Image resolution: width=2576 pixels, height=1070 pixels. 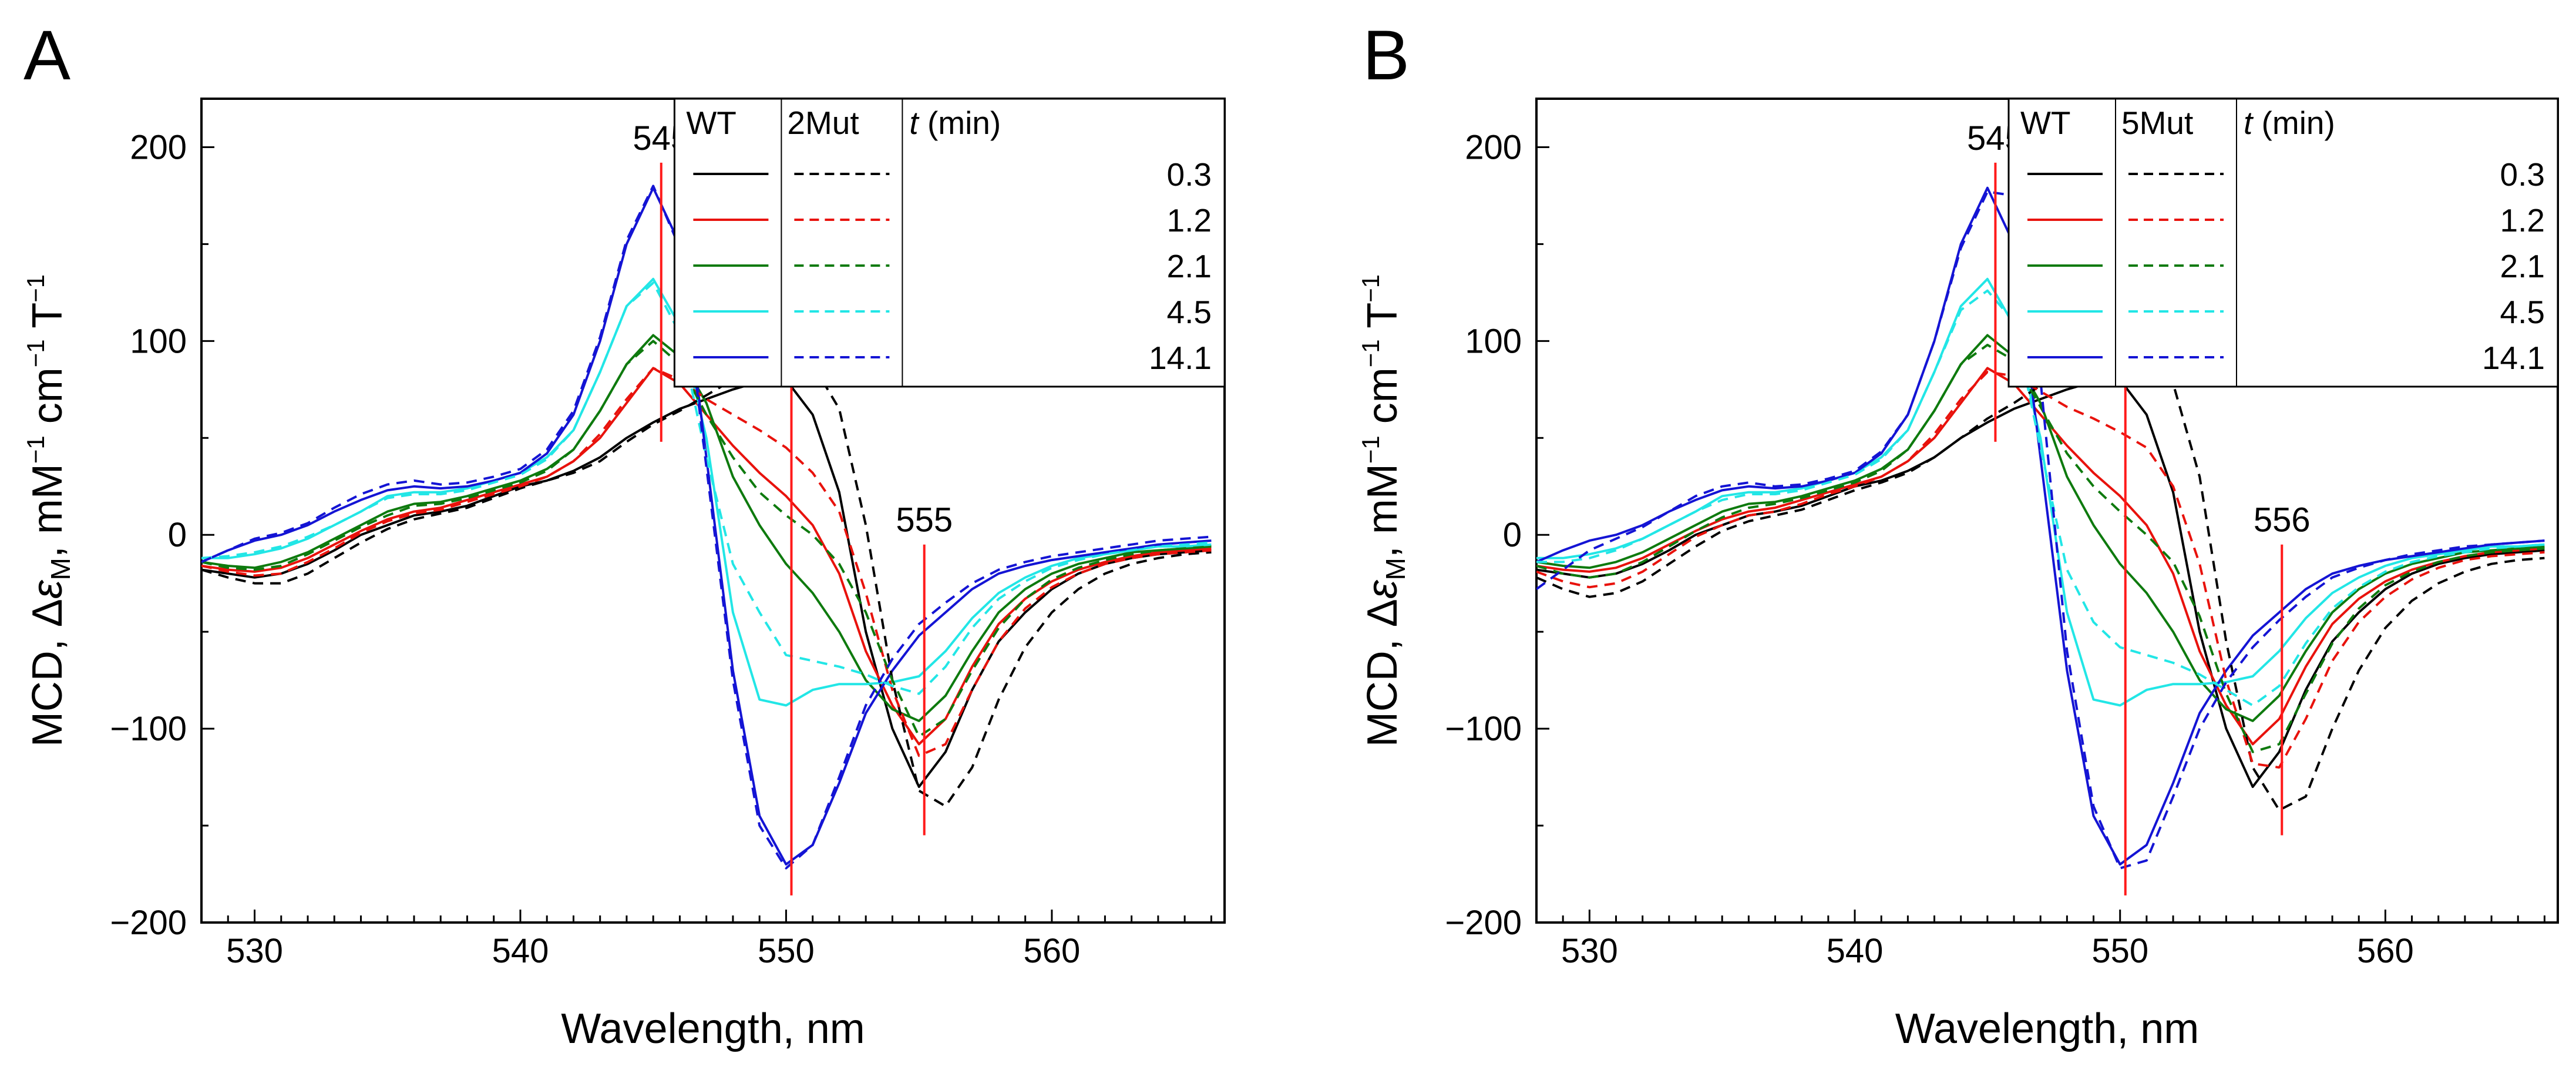 What do you see at coordinates (823, 123) in the screenshot?
I see `legend-header-mut: 2Mut` at bounding box center [823, 123].